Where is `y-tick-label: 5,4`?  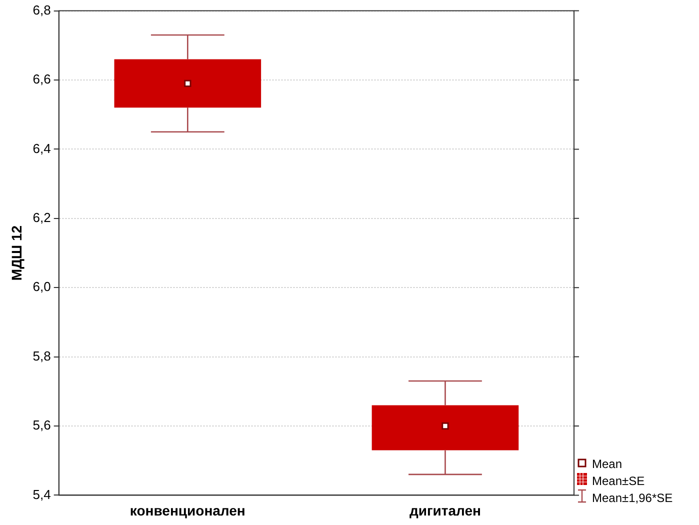
y-tick-label: 5,4 is located at coordinates (41, 494).